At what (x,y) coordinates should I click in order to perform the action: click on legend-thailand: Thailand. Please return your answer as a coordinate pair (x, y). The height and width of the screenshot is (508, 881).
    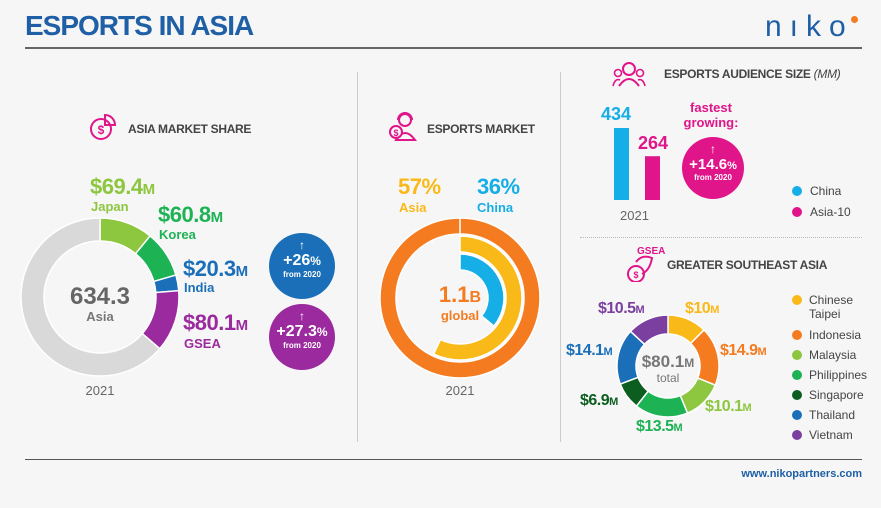
    Looking at the image, I should click on (832, 415).